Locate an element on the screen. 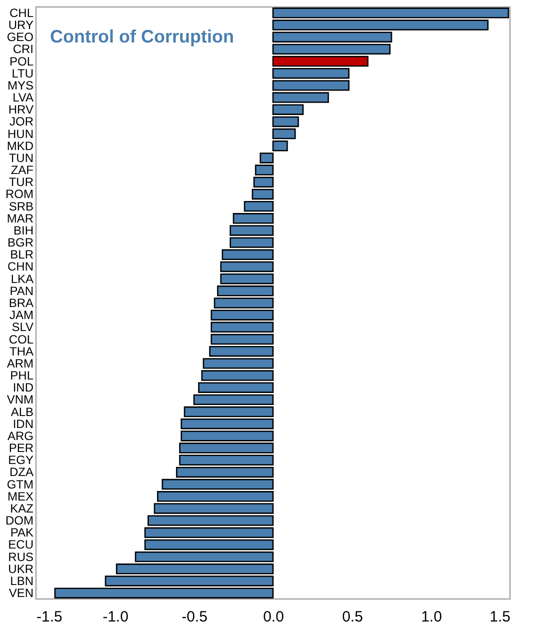  y-tick-label: PAN is located at coordinates (22, 291).